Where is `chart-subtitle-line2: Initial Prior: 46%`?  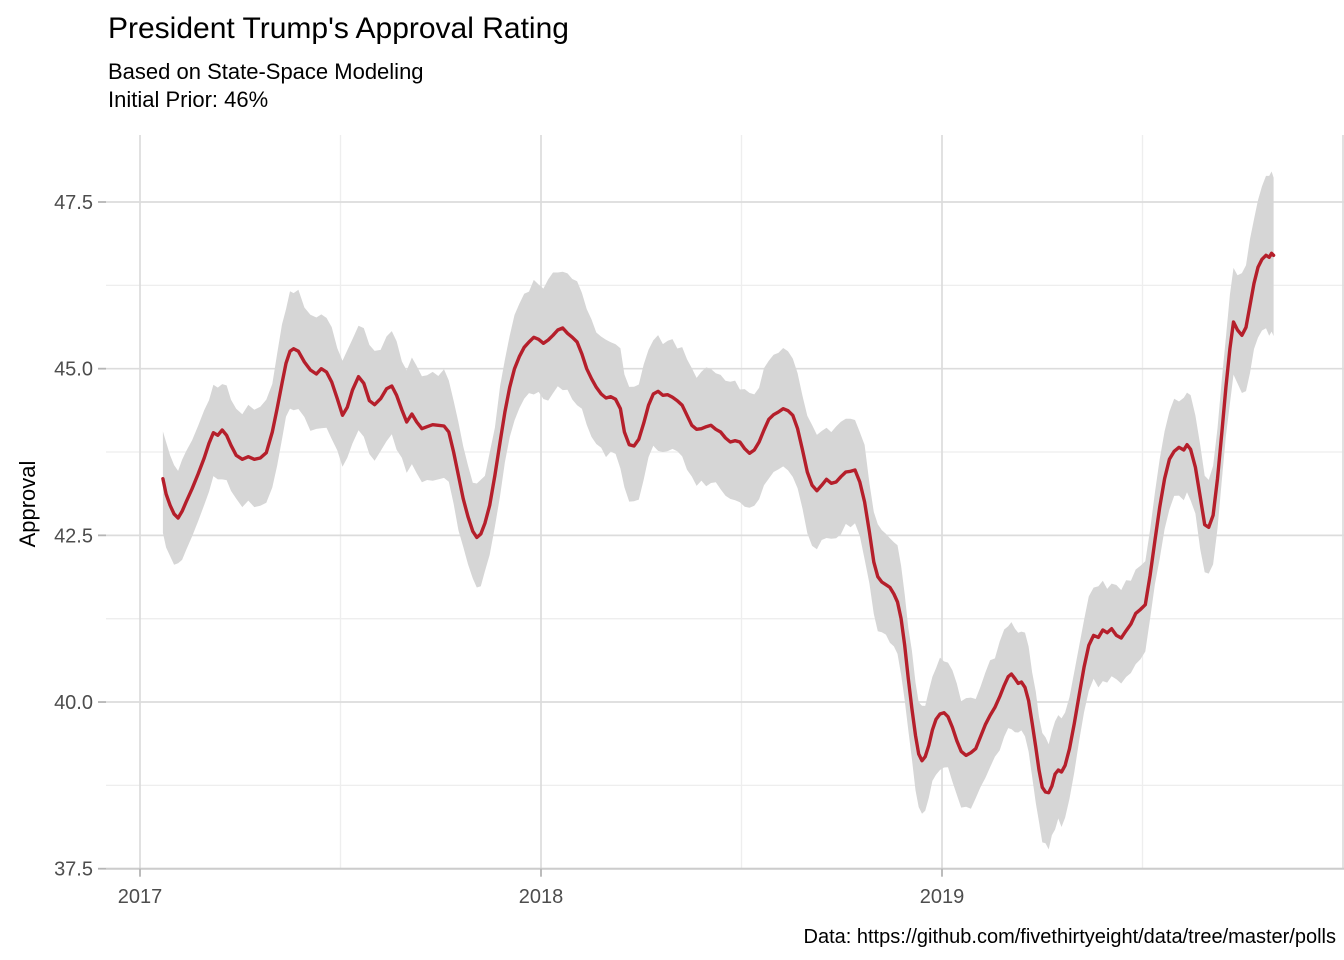 chart-subtitle-line2: Initial Prior: 46% is located at coordinates (188, 99).